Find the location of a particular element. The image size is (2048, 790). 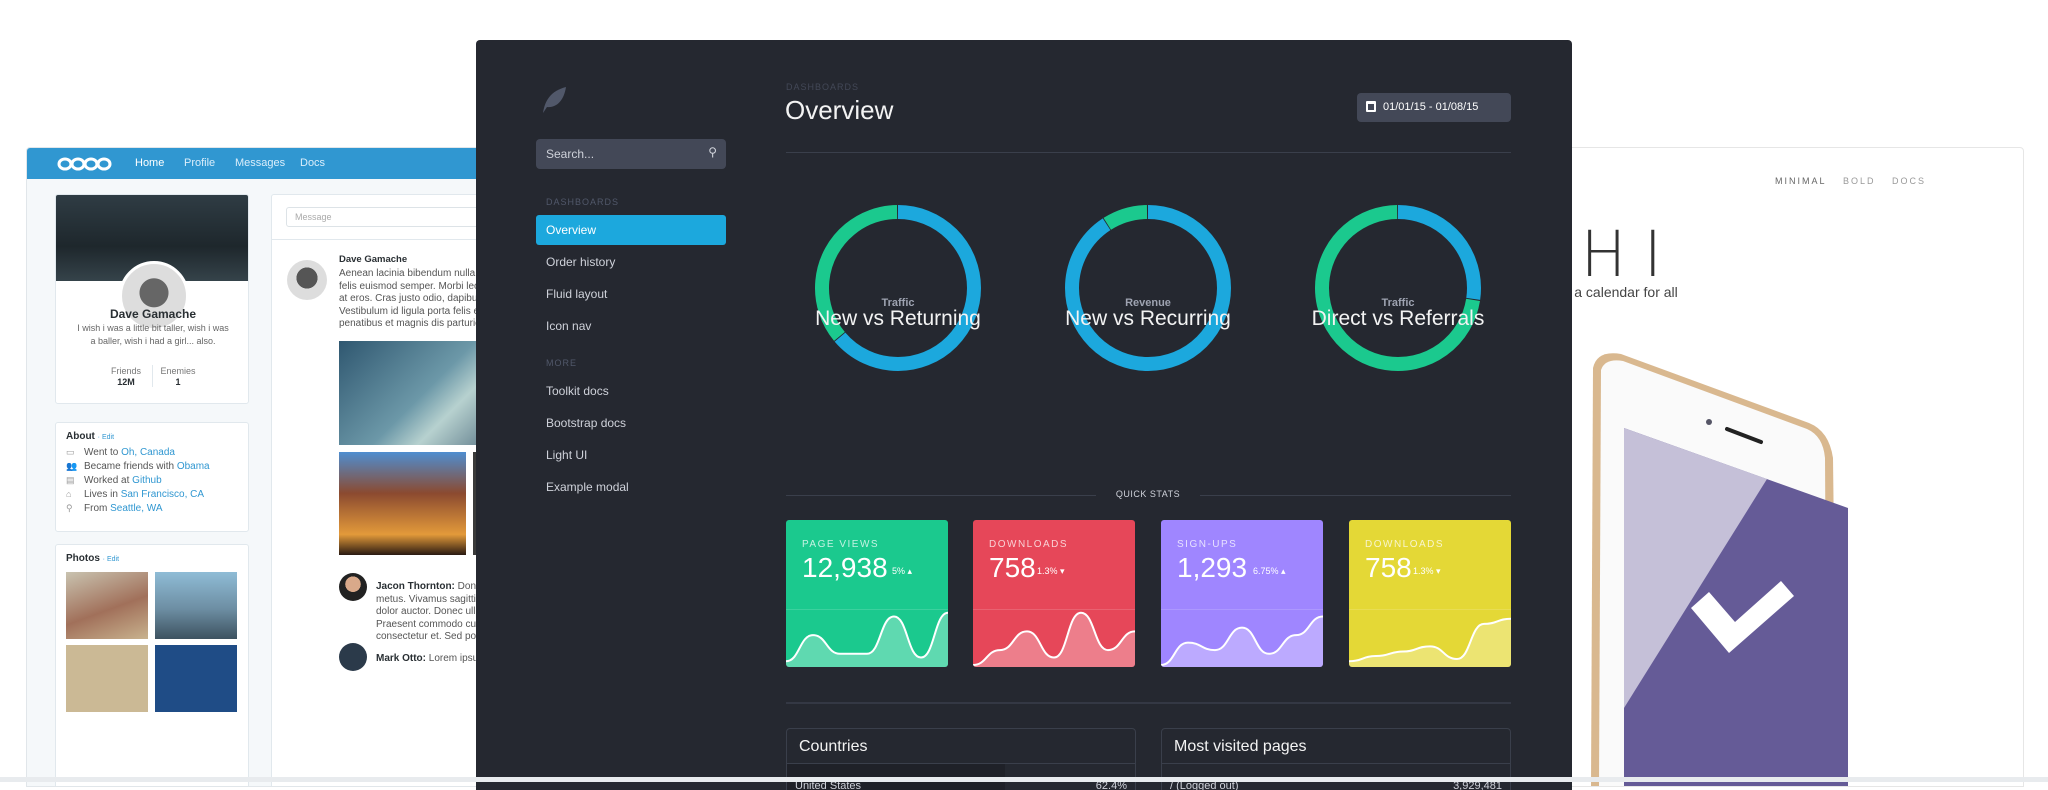

about-item-text: Went to is located at coordinates (103, 452).